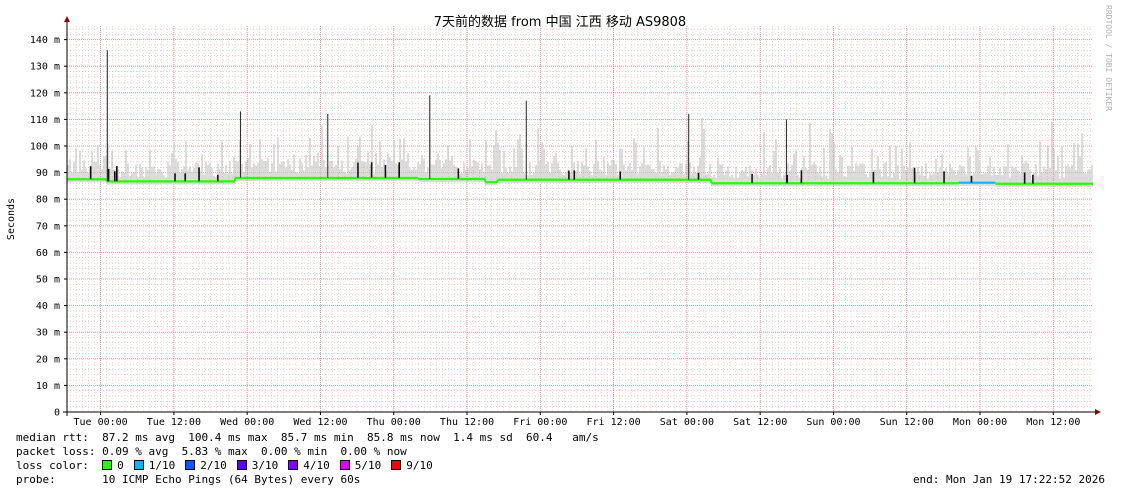  I want to click on y-tick-label: 120 m, so click(45, 93).